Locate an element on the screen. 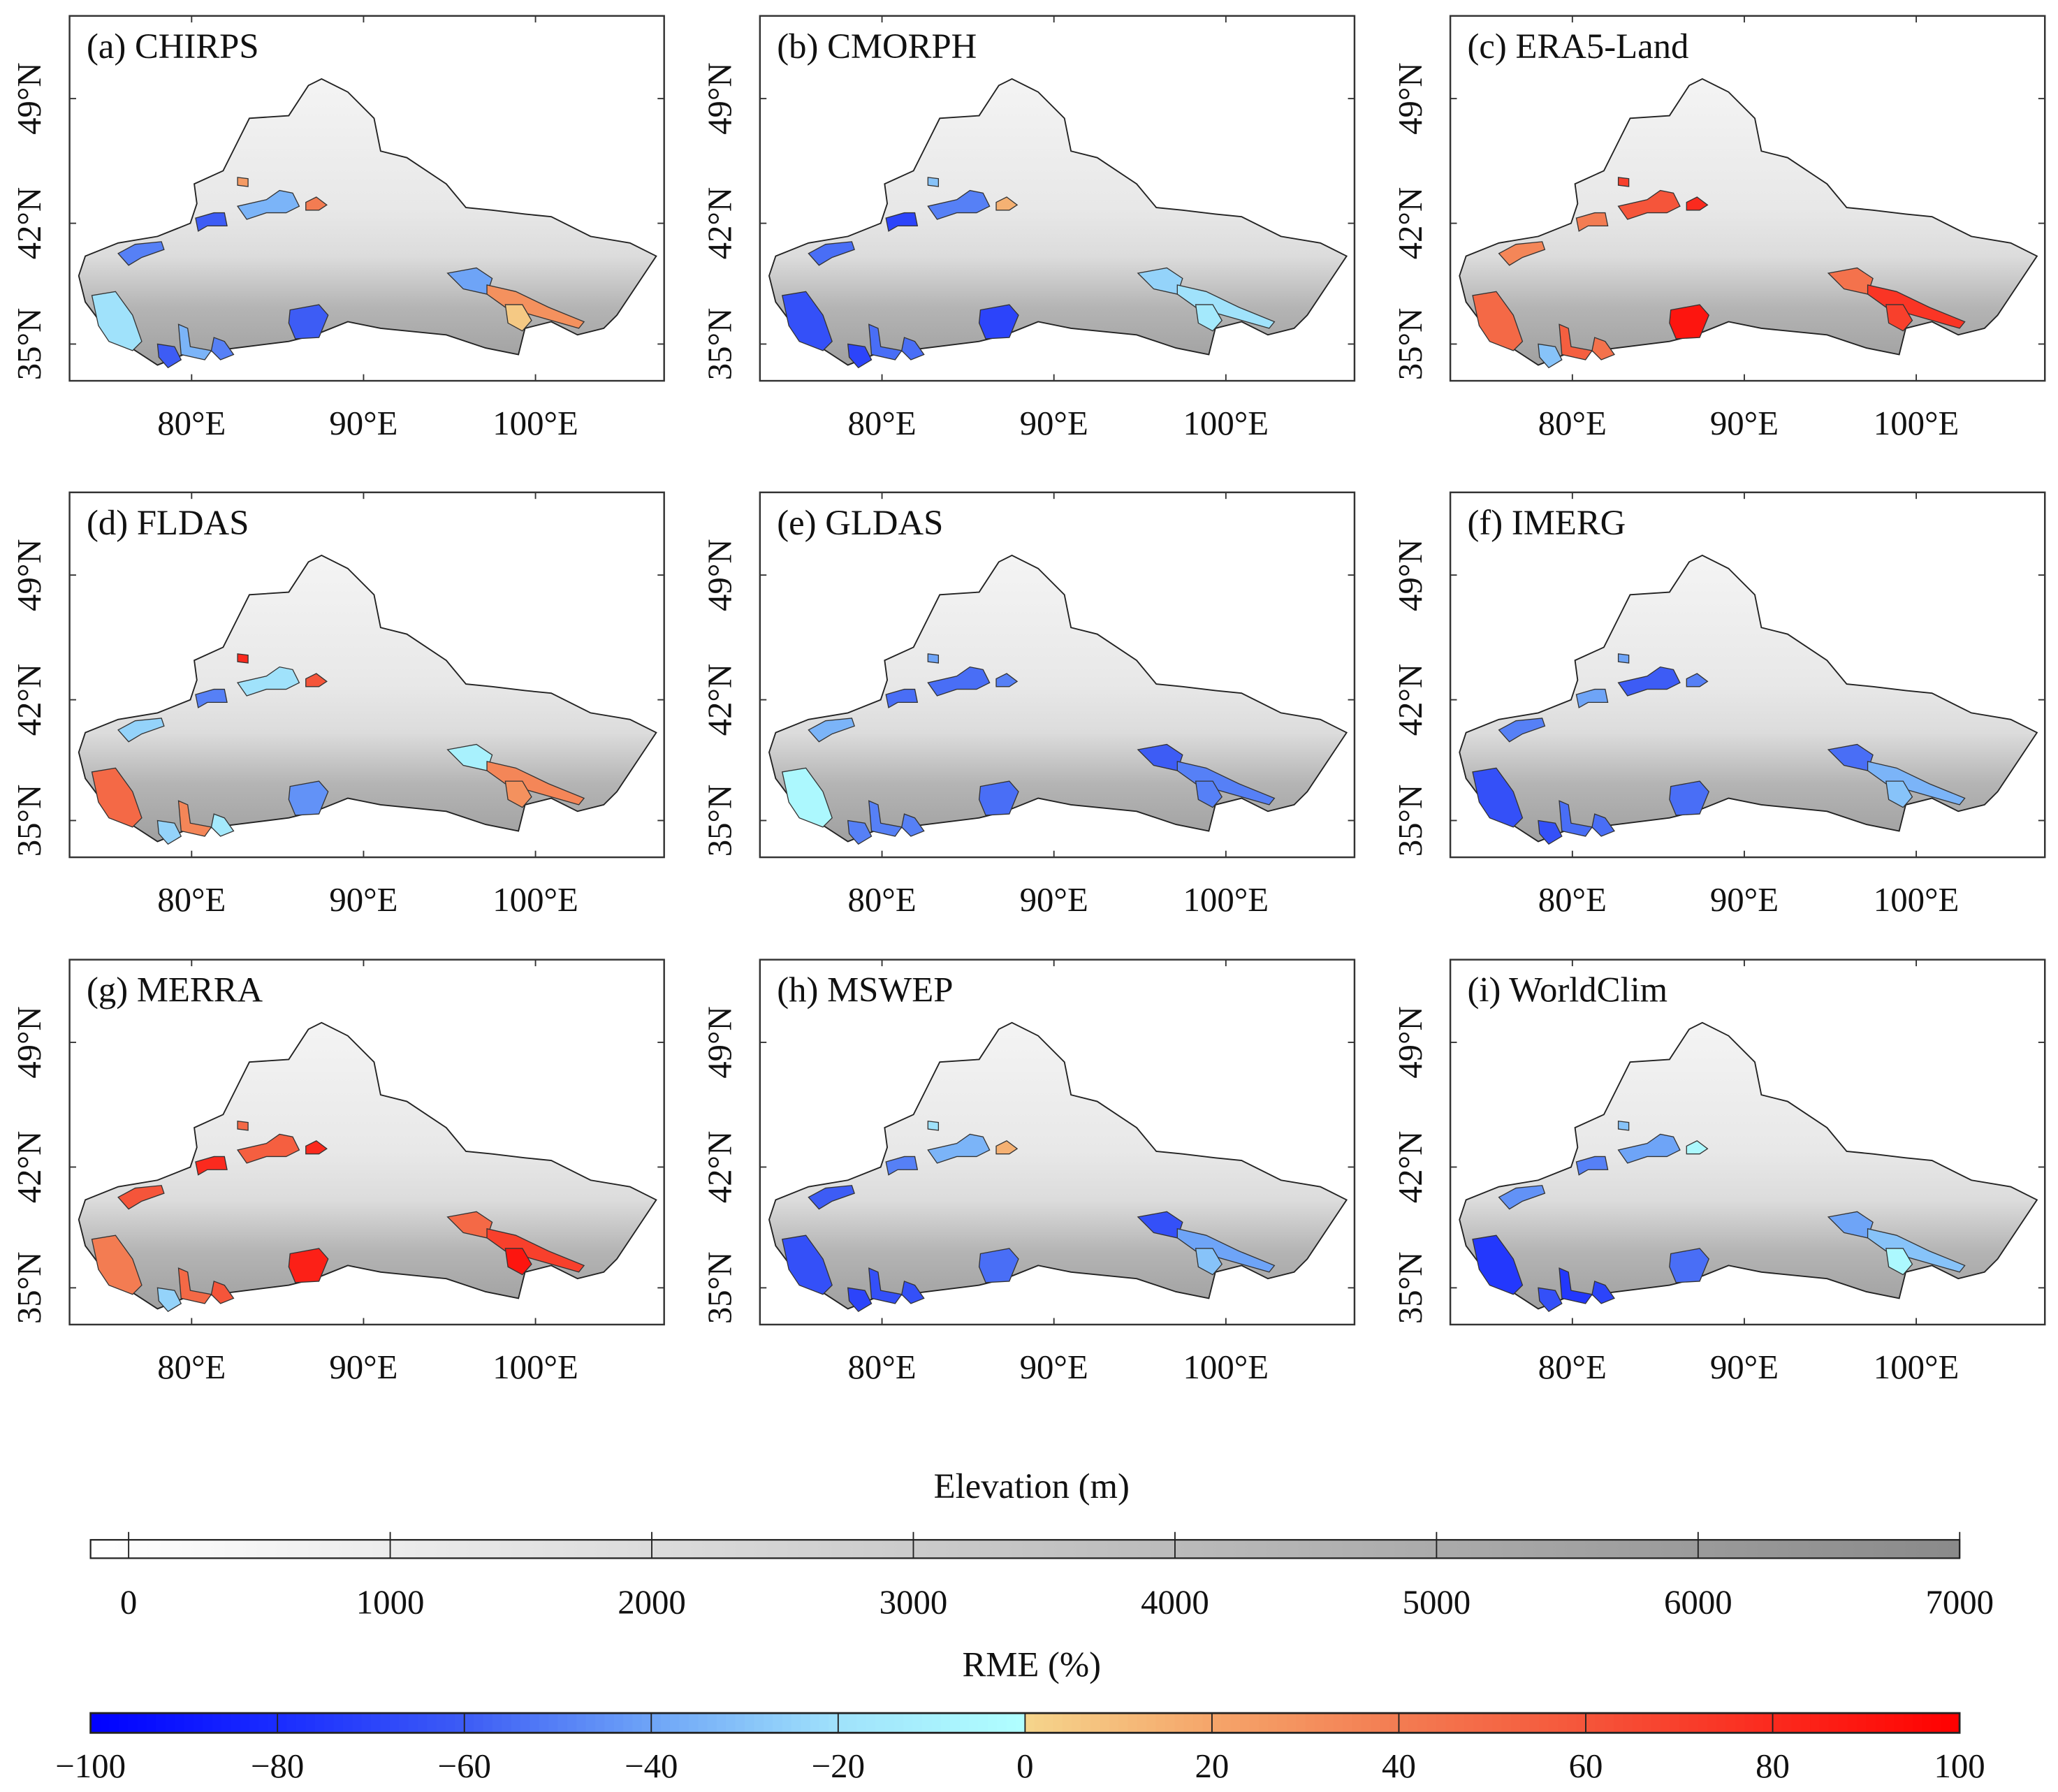  rme-tick-label: −100 is located at coordinates (90, 1766).